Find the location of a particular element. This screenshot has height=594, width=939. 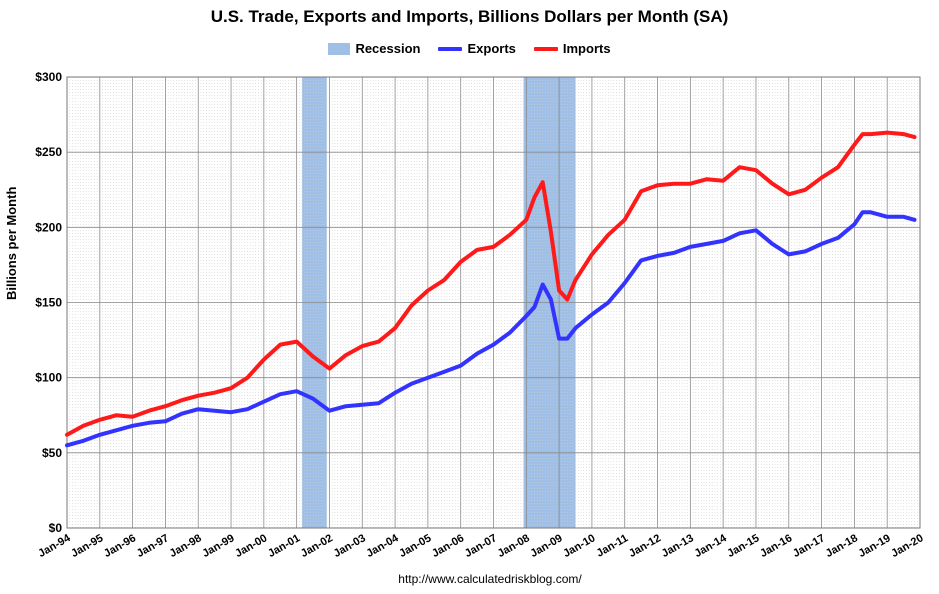

y-tick-label: $150 is located at coordinates (48, 303).